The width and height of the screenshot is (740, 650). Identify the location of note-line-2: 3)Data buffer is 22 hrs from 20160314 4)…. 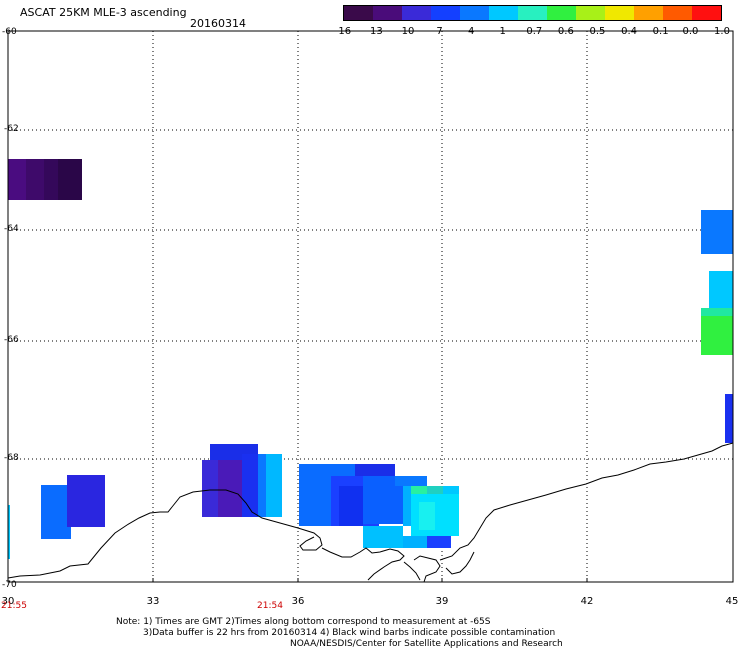
(349, 633).